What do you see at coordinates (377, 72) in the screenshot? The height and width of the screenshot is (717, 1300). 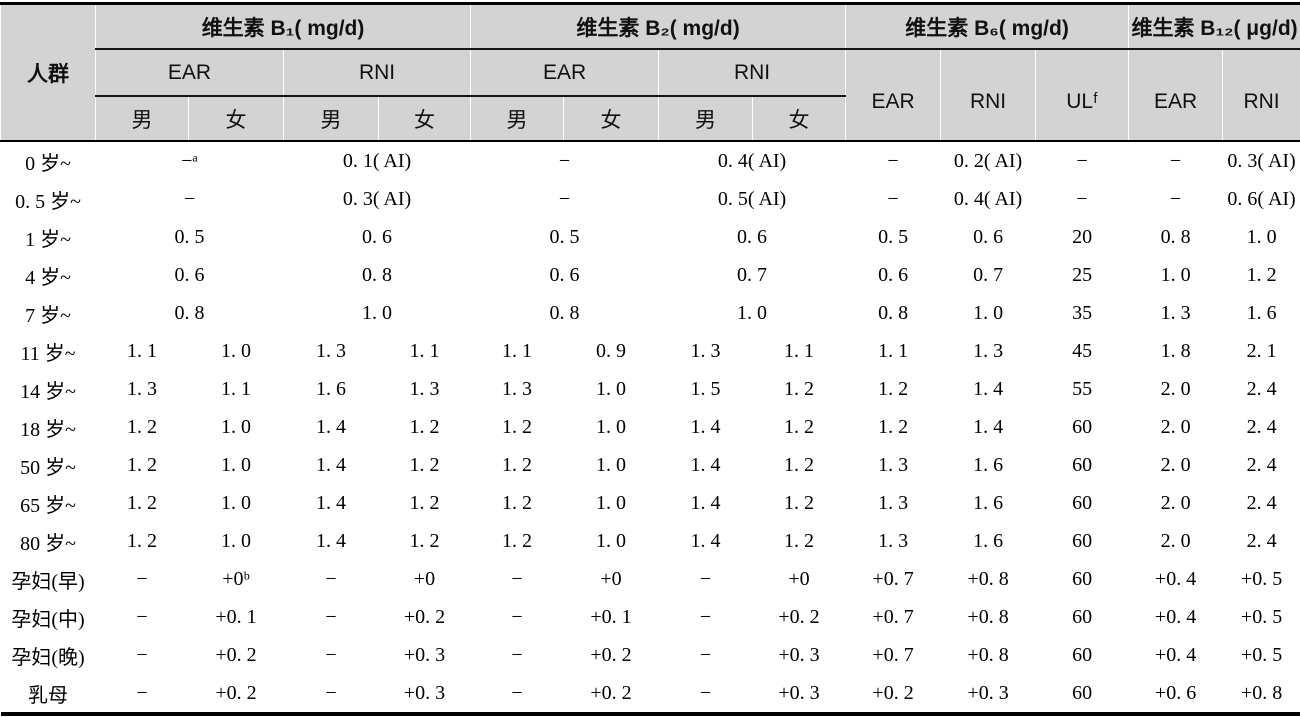 I see `header-b1-rni: RNI` at bounding box center [377, 72].